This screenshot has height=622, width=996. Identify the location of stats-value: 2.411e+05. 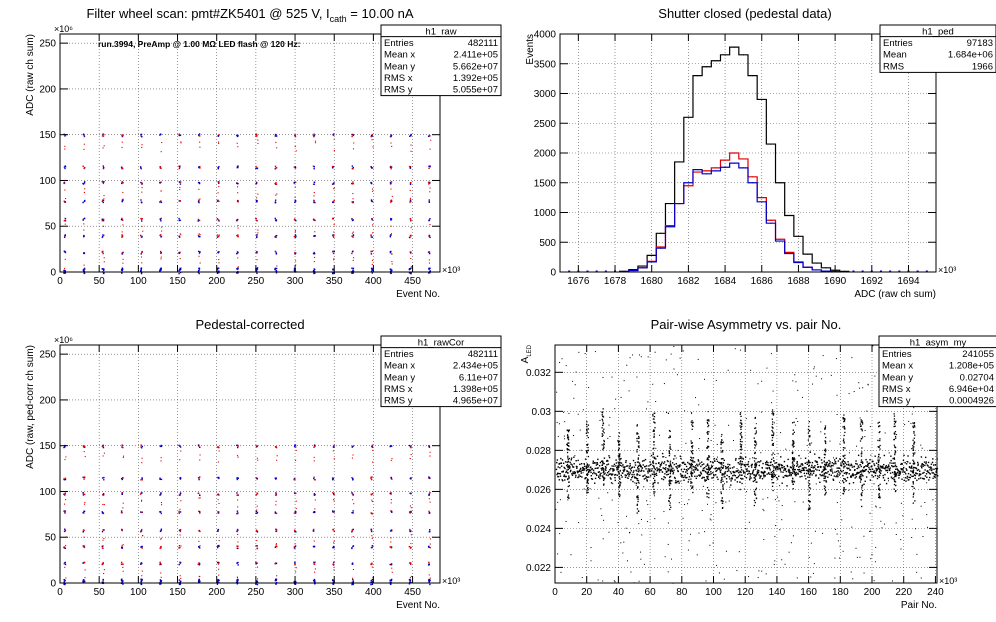
(476, 55).